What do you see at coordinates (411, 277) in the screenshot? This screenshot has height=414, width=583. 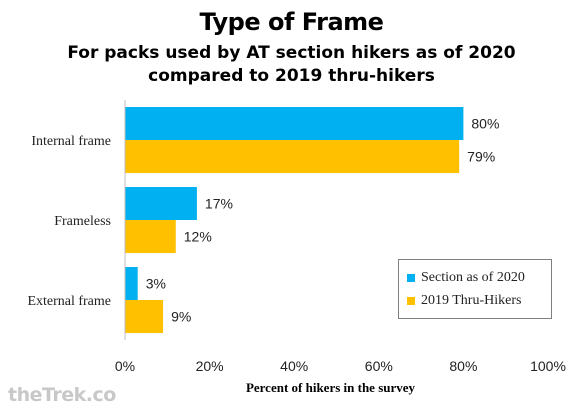 I see `legend-swatch-section` at bounding box center [411, 277].